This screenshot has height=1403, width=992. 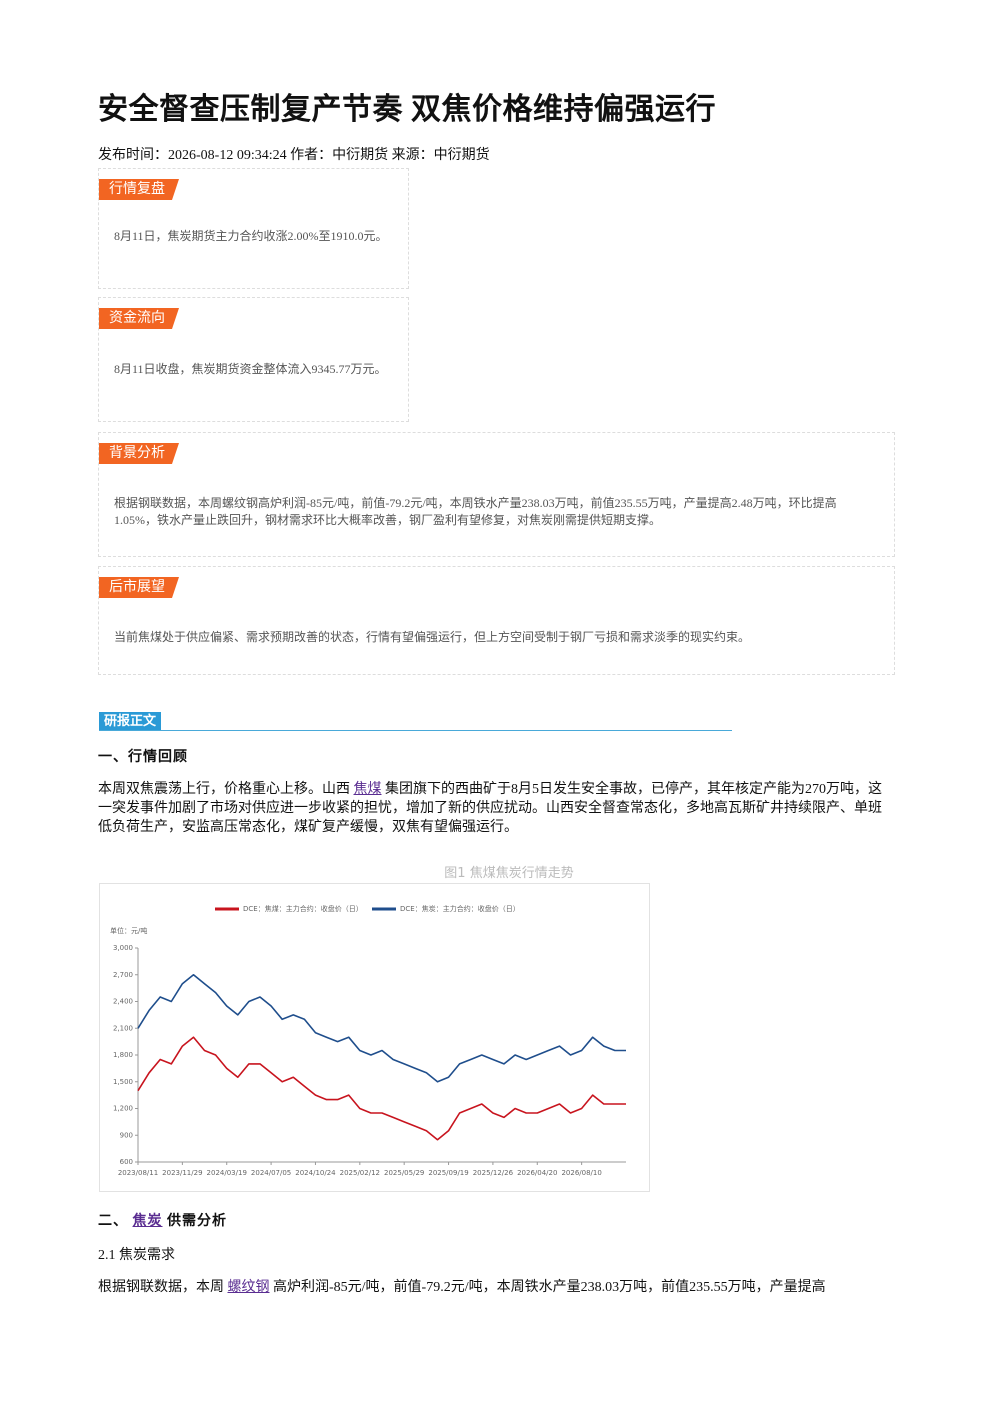 What do you see at coordinates (226, 789) in the screenshot?
I see `text: 本周双焦震荡上行，价格重心上移。山西` at bounding box center [226, 789].